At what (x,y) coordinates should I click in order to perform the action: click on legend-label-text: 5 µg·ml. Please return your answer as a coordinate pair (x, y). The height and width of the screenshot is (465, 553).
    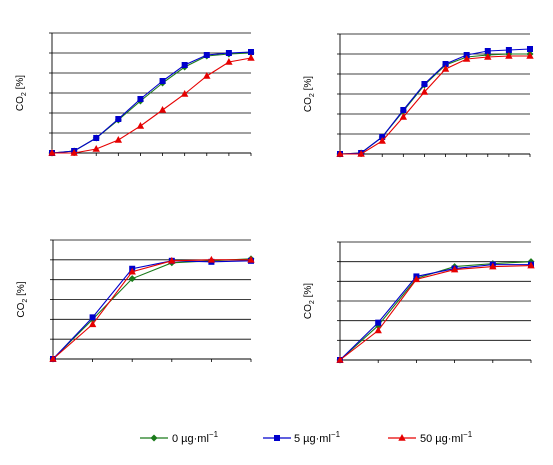
    Looking at the image, I should click on (312, 439).